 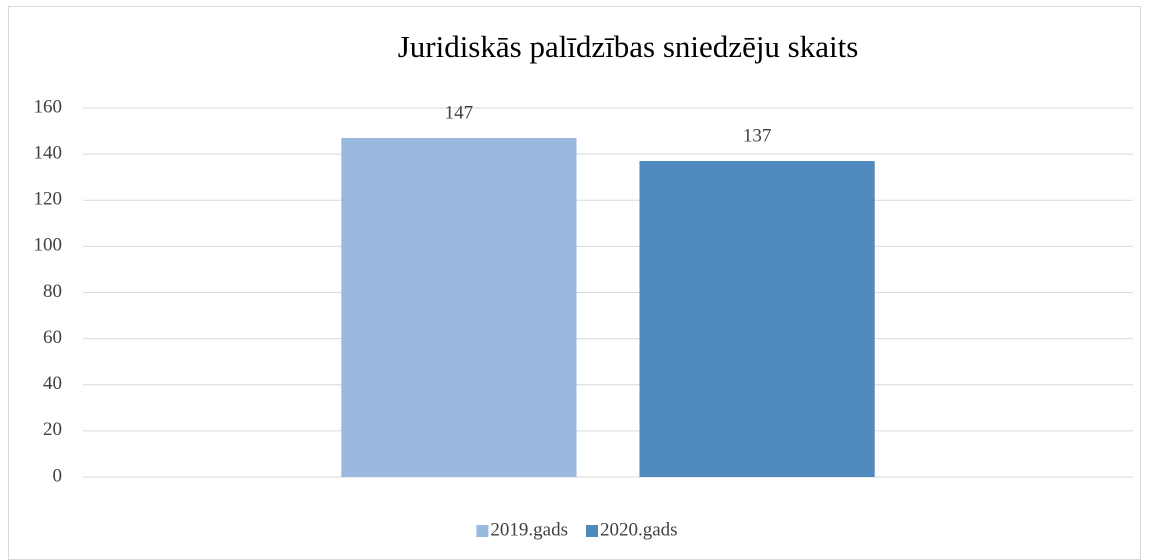 I want to click on y-tick-label: 140, so click(x=48, y=152).